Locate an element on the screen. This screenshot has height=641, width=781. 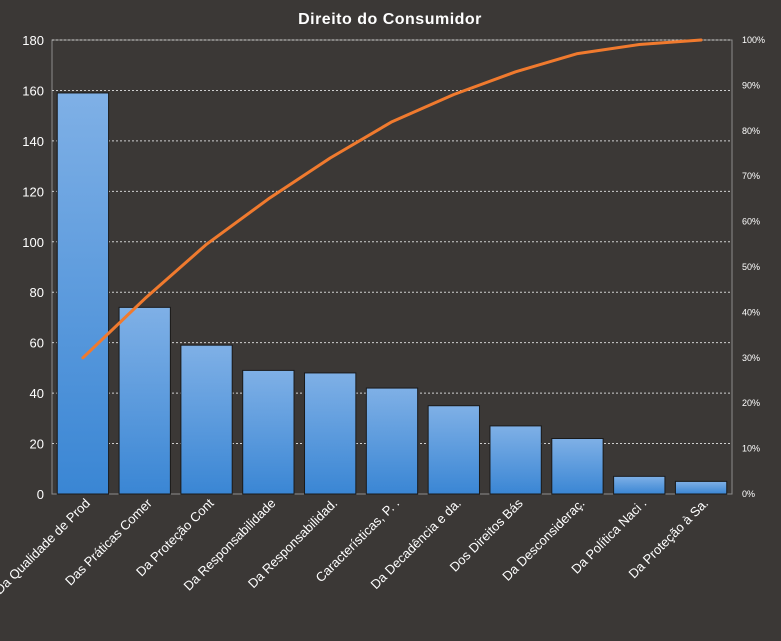
y2-tick-label: 10% is located at coordinates (751, 449).